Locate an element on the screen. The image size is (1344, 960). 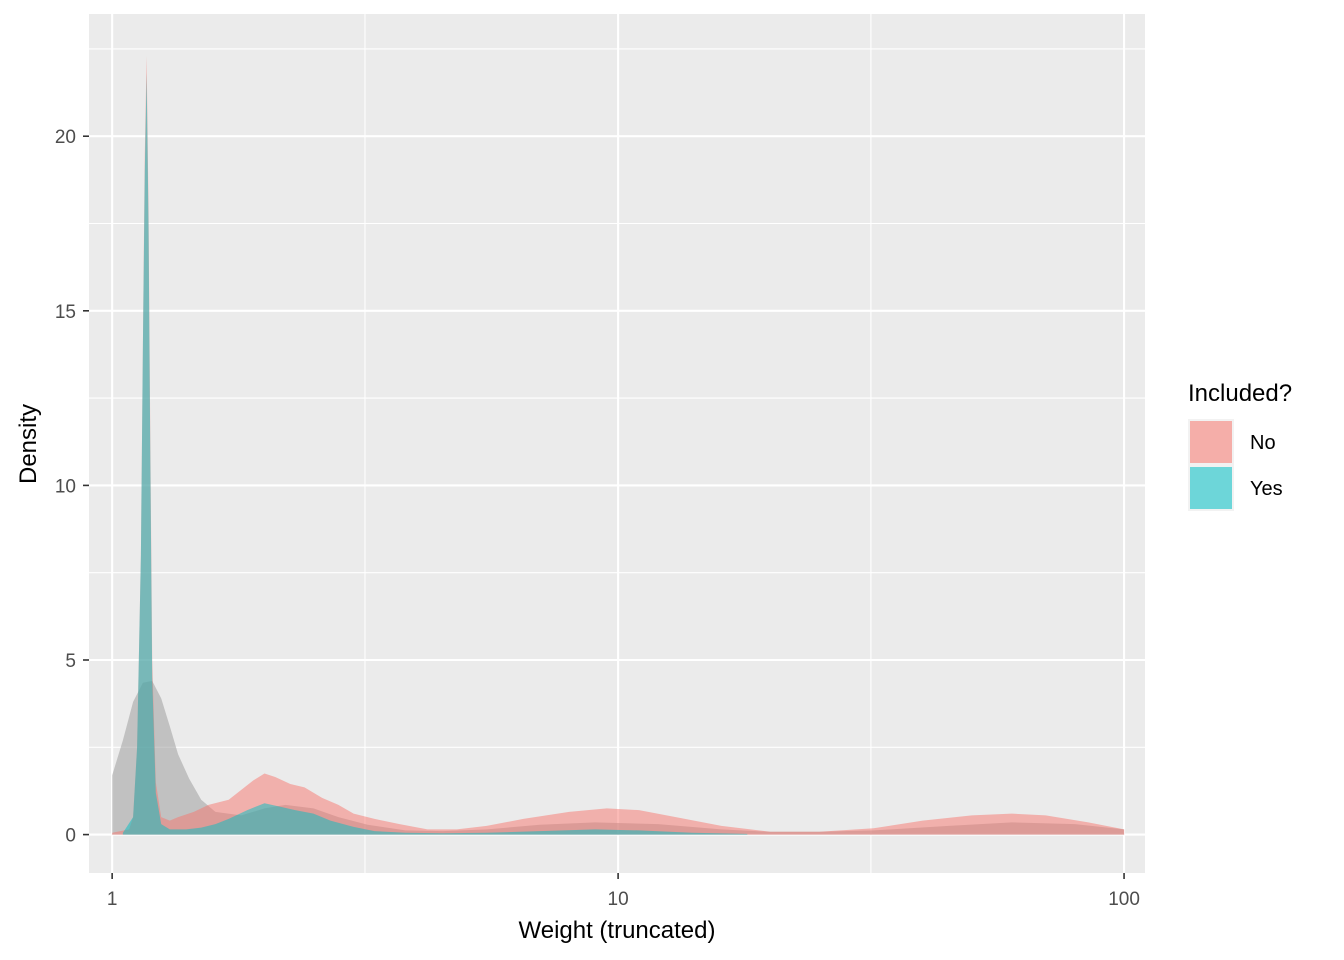
y-axis: 0 5 10 15 20 is located at coordinates (72, 487).